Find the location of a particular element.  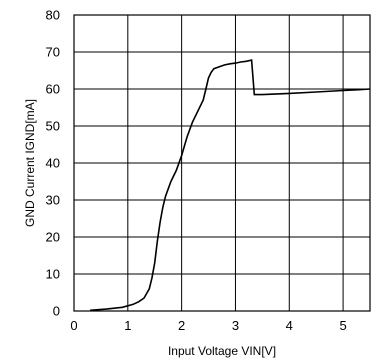

x-tick-label: 0 is located at coordinates (73, 325).